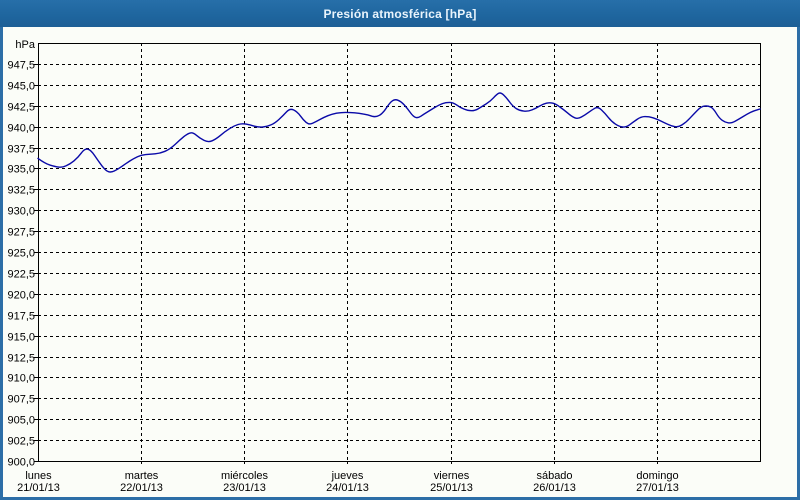  I want to click on y-axis-tick-label: 945,0, so click(21, 87).